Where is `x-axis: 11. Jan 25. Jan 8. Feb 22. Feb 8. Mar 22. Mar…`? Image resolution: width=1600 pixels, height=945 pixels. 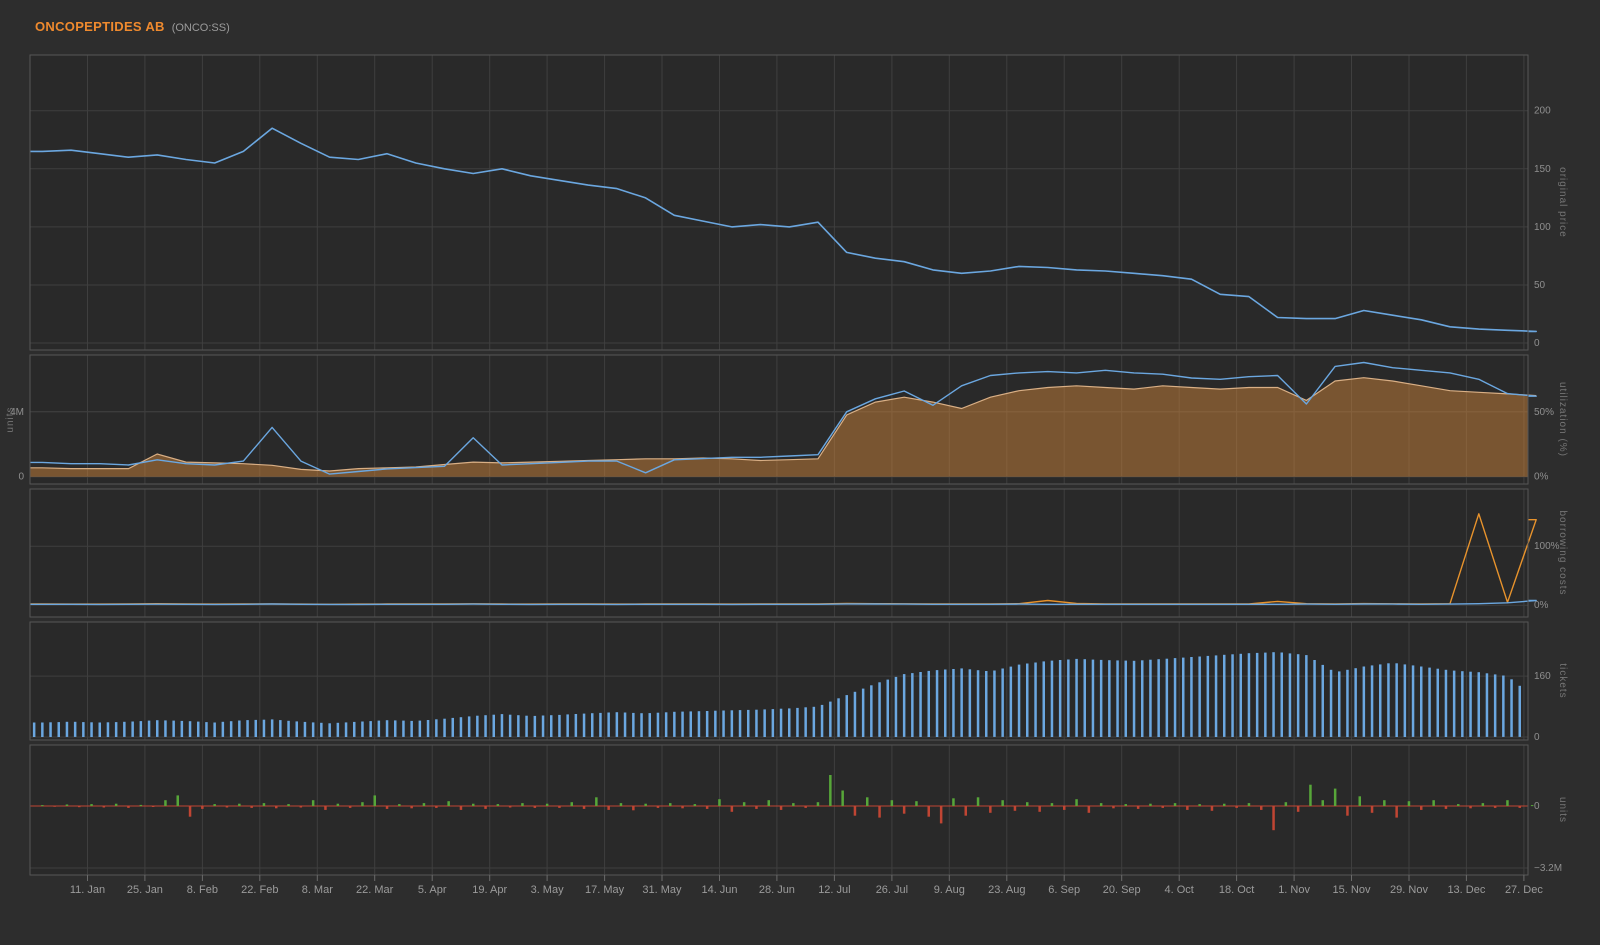 x-axis: 11. Jan 25. Jan 8. Feb 22. Feb 8. Mar 22. Mar… is located at coordinates (806, 885).